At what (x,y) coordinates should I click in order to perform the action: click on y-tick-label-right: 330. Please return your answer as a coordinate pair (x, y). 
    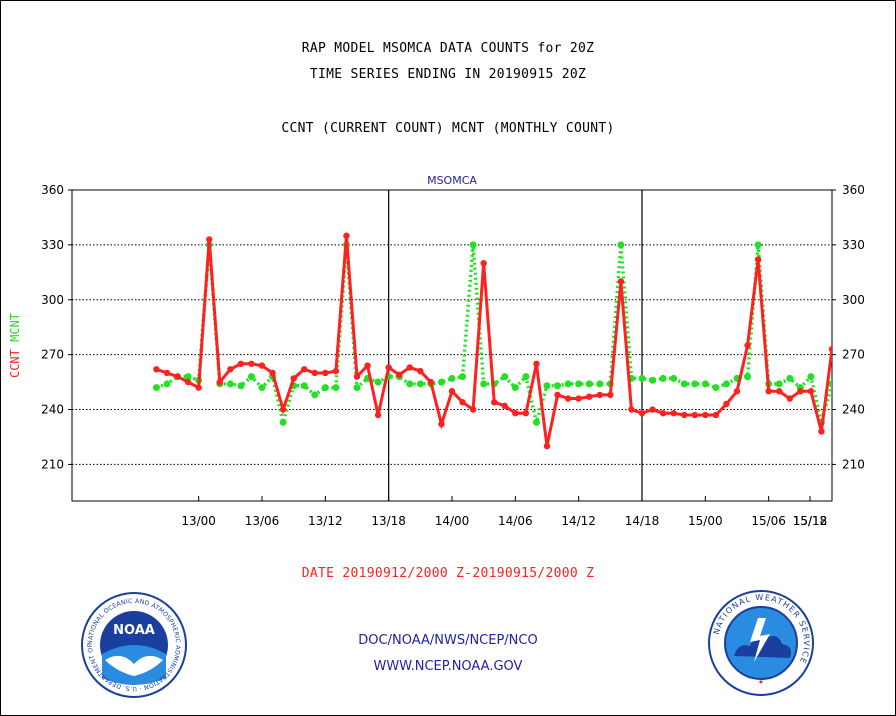
    Looking at the image, I should click on (853, 245).